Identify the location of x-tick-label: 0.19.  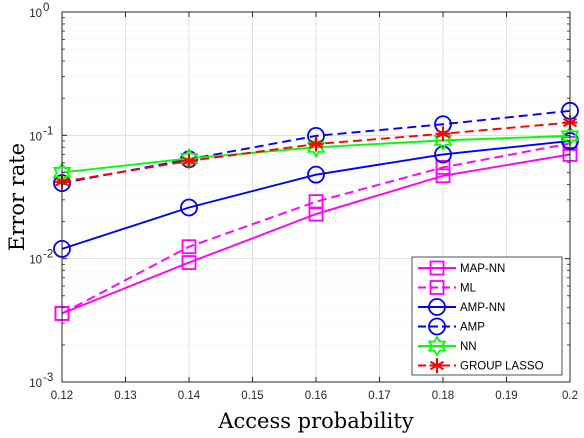
(506, 396).